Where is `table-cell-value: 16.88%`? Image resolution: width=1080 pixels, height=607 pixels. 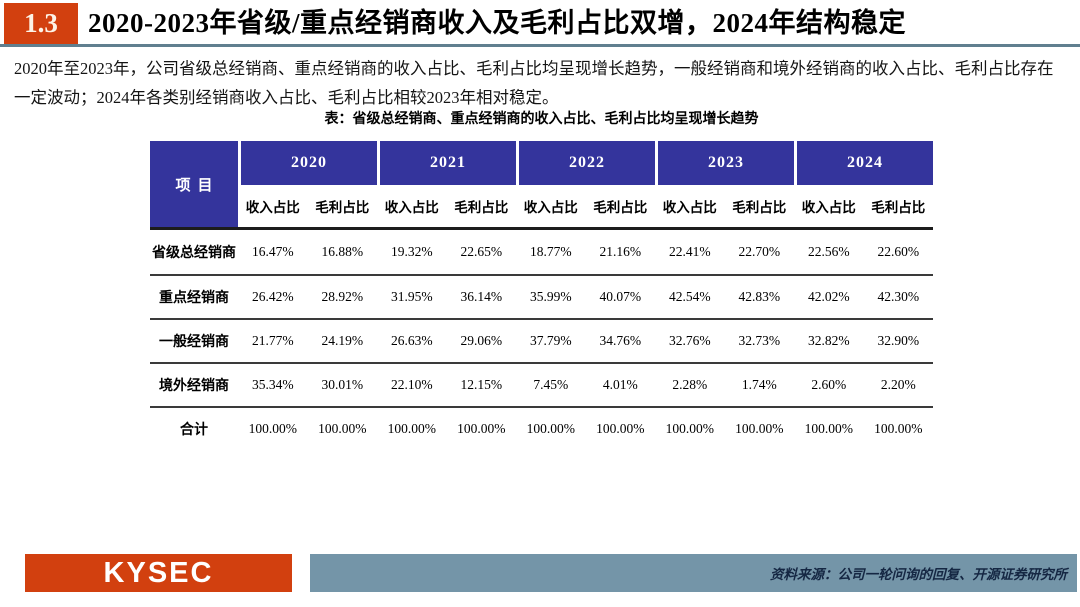 table-cell-value: 16.88% is located at coordinates (342, 251).